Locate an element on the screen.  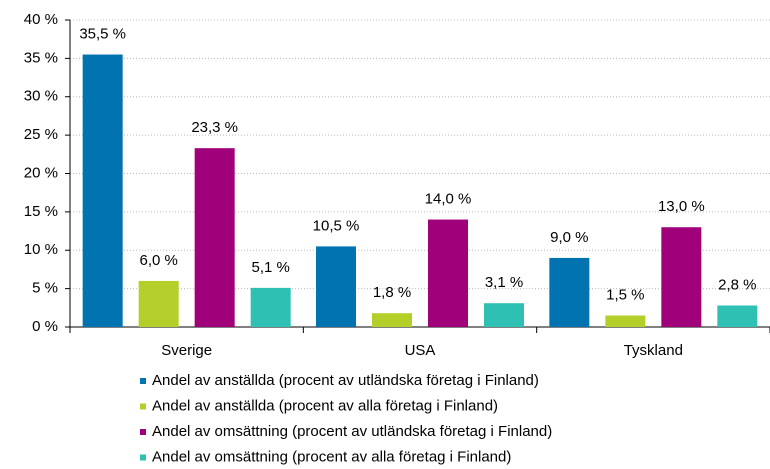
y-tick-label: 15 % is located at coordinates (41, 211).